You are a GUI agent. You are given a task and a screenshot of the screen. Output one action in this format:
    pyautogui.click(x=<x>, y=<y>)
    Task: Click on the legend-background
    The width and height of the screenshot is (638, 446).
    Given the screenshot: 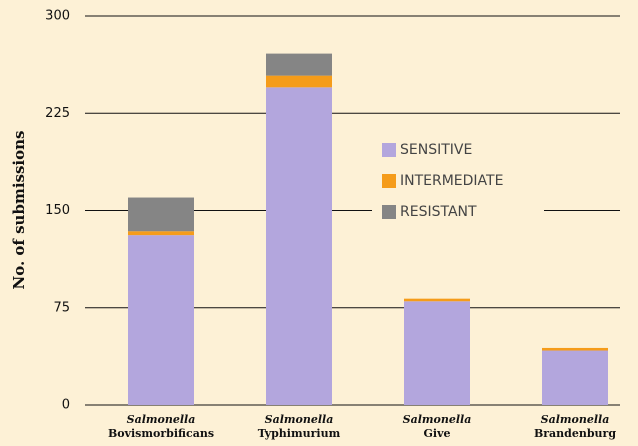 What is the action you would take?
    pyautogui.click(x=458, y=180)
    